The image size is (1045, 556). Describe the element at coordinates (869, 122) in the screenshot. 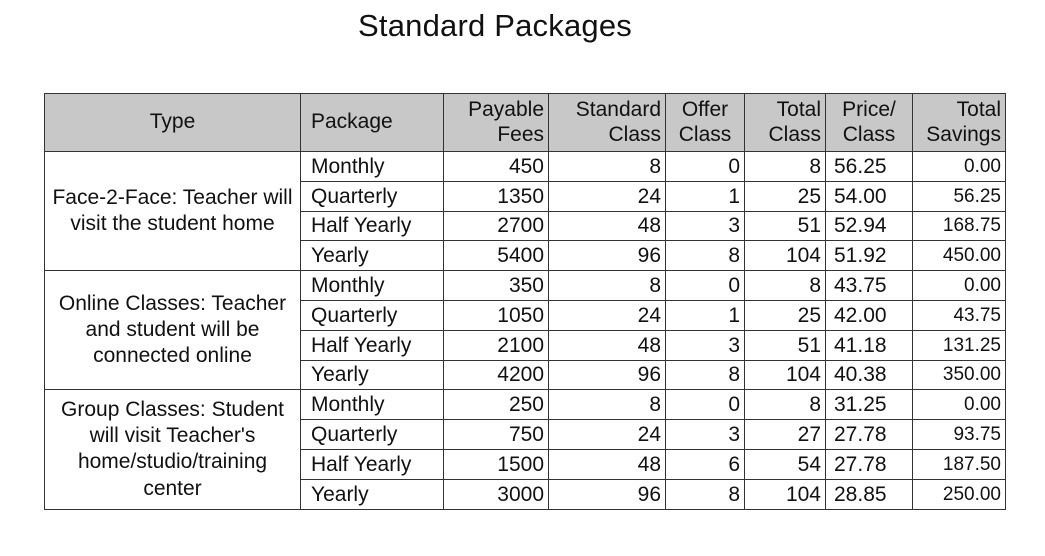

I see `header-price-per-class: Price/Class` at that location.